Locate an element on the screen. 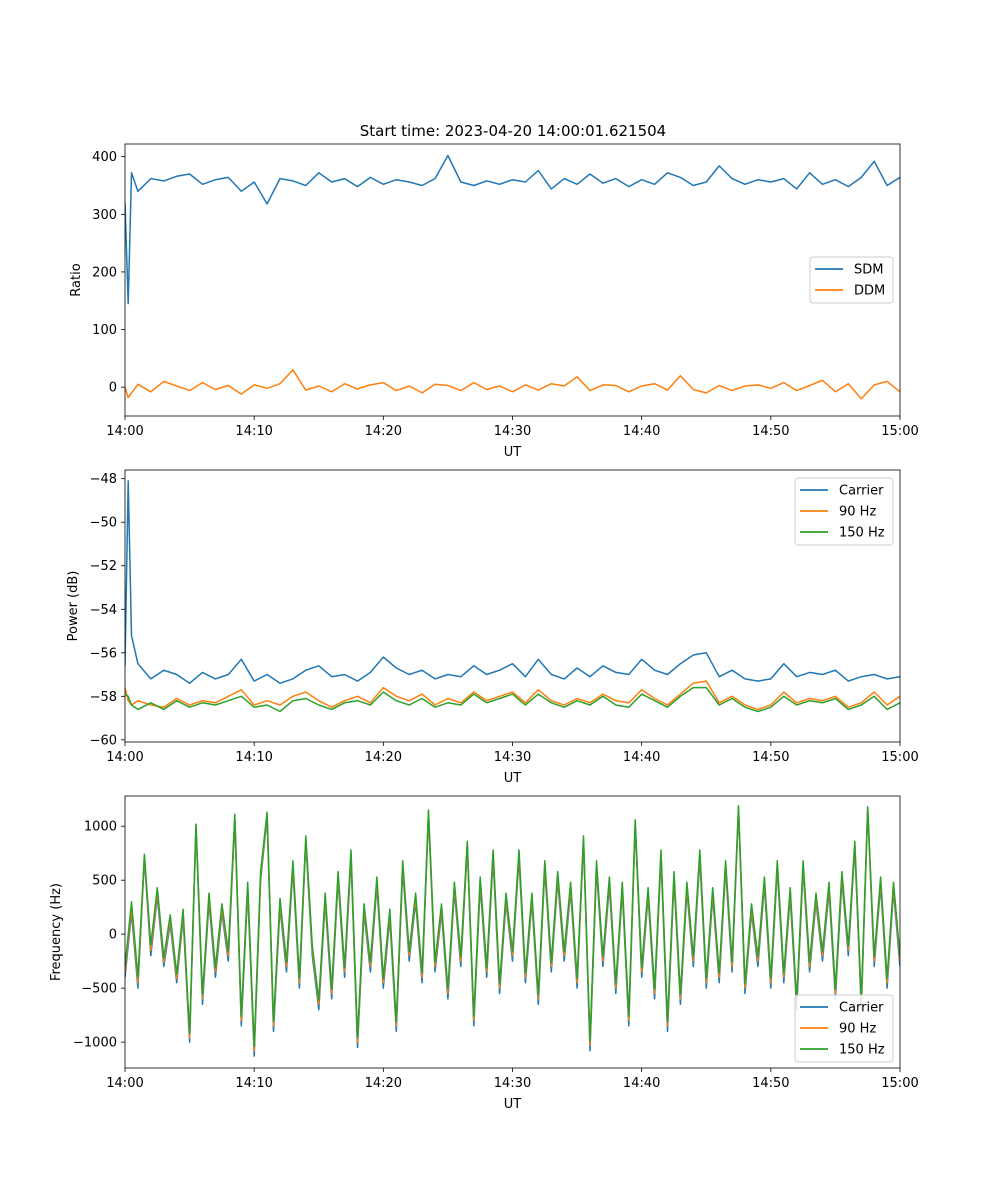 This screenshot has width=1000, height=1200. legend-label: DDM is located at coordinates (869, 291).